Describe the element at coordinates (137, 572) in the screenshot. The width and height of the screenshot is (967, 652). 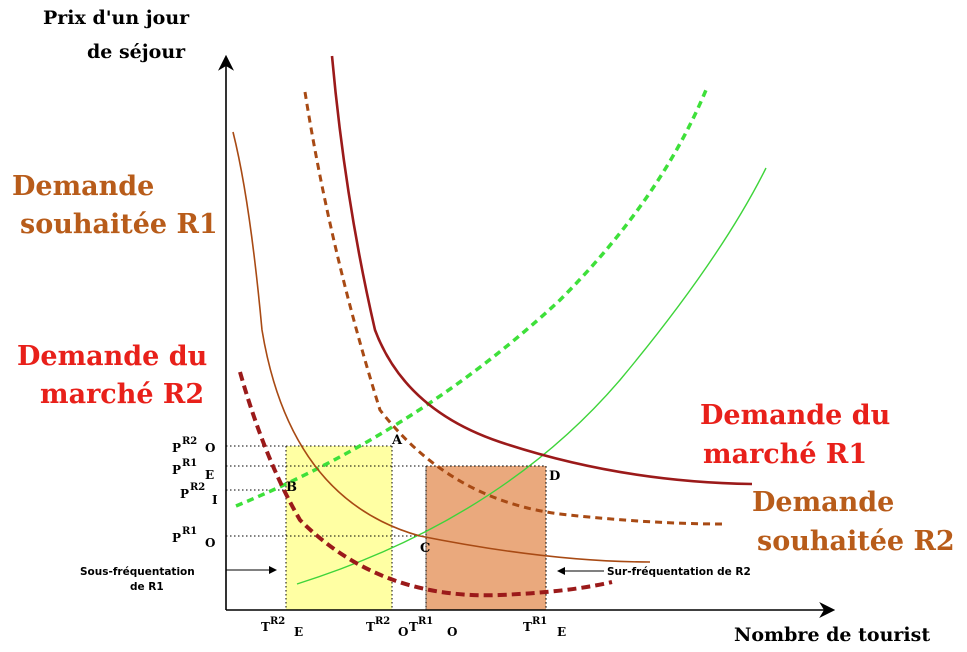
I see `sous-frequentation-line1: Sous-fréquentation` at that location.